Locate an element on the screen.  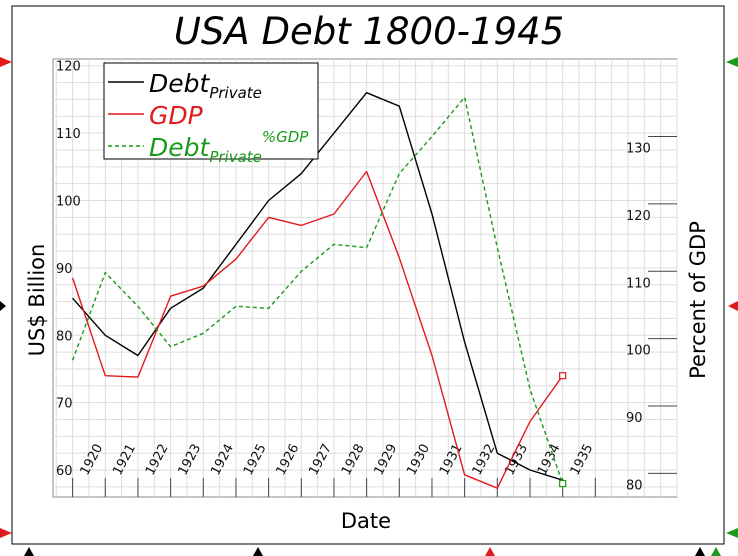
x-tick-label: 1921 is located at coordinates (124, 460).